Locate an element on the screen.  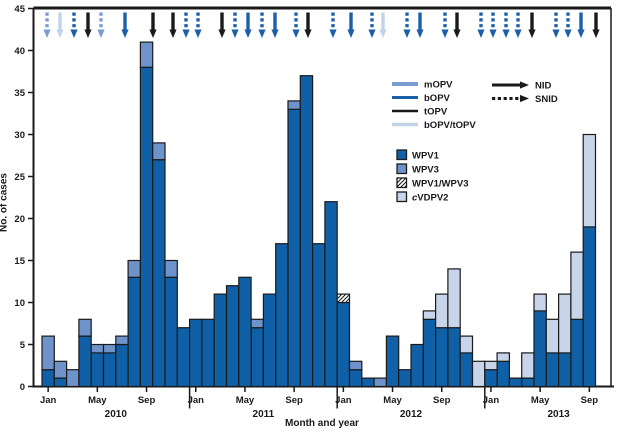
x-year-label: 2011 is located at coordinates (264, 414).